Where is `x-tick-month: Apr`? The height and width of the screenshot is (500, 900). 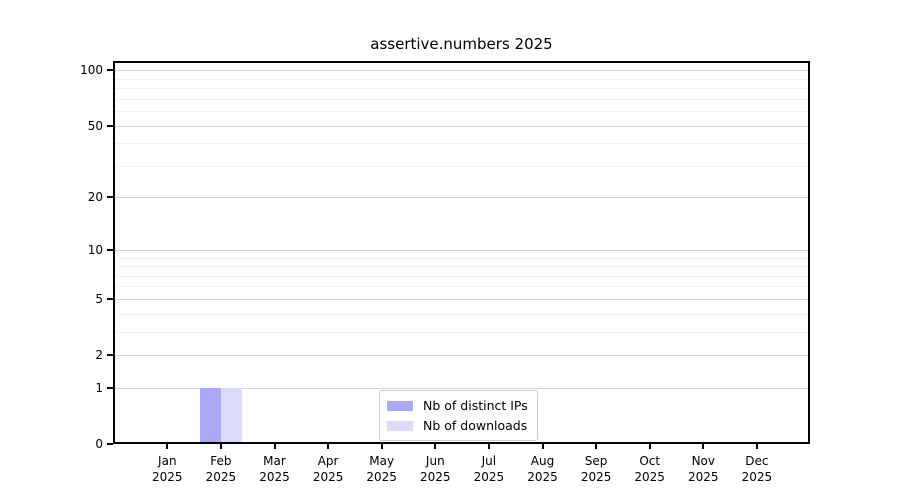
x-tick-month: Apr is located at coordinates (328, 461).